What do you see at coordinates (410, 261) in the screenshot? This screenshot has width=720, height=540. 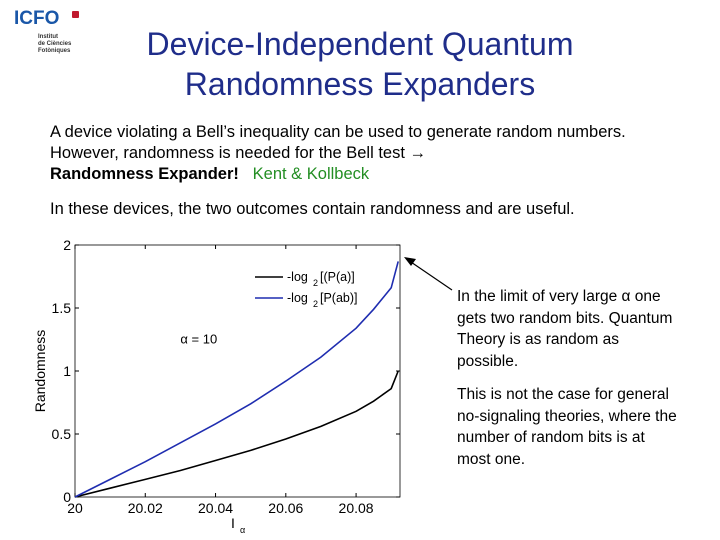 I see `annotation-arrow-head` at bounding box center [410, 261].